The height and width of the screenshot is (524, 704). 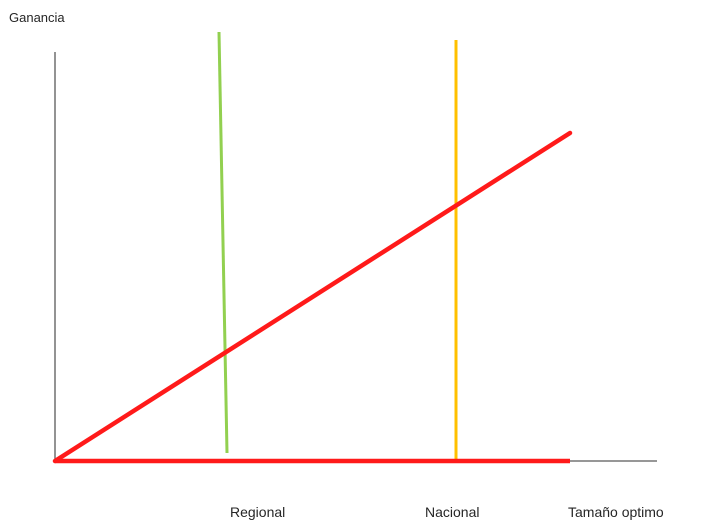 I want to click on regional-line, so click(x=223, y=242).